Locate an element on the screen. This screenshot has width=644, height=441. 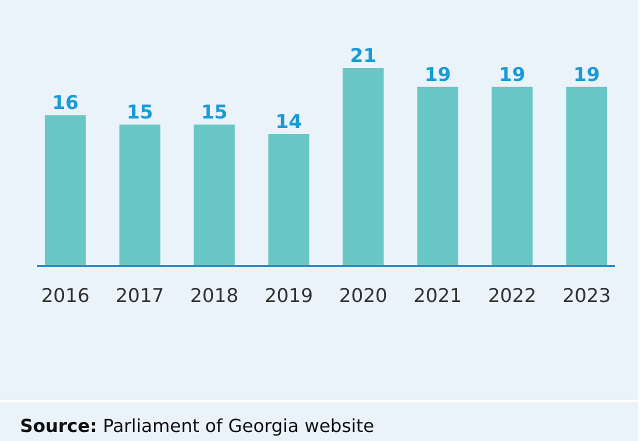
x-tick-label: 2023 is located at coordinates (586, 296).